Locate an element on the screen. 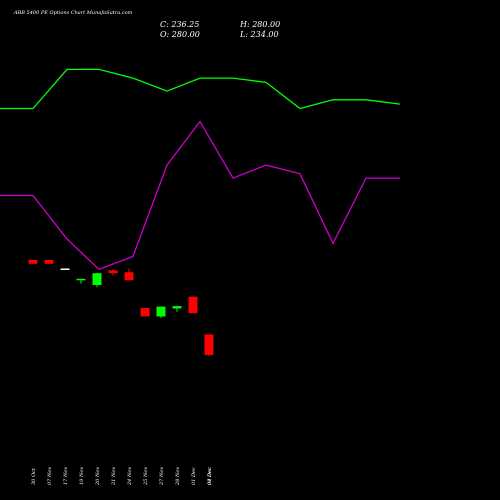  high-value: H: 280.00 is located at coordinates (260, 24).